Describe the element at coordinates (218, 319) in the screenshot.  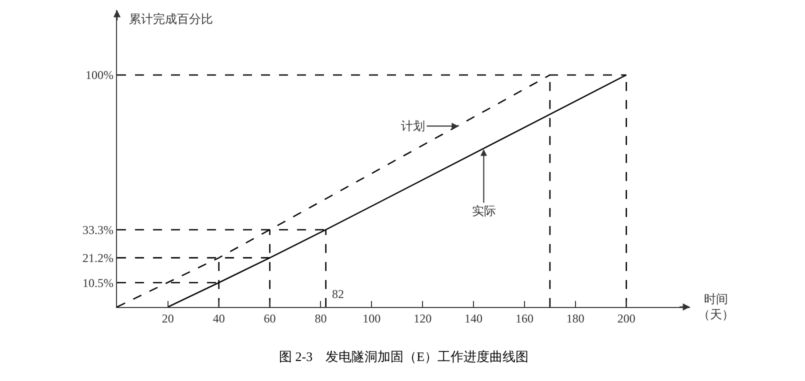
I see `x-tick-label: 40` at that location.